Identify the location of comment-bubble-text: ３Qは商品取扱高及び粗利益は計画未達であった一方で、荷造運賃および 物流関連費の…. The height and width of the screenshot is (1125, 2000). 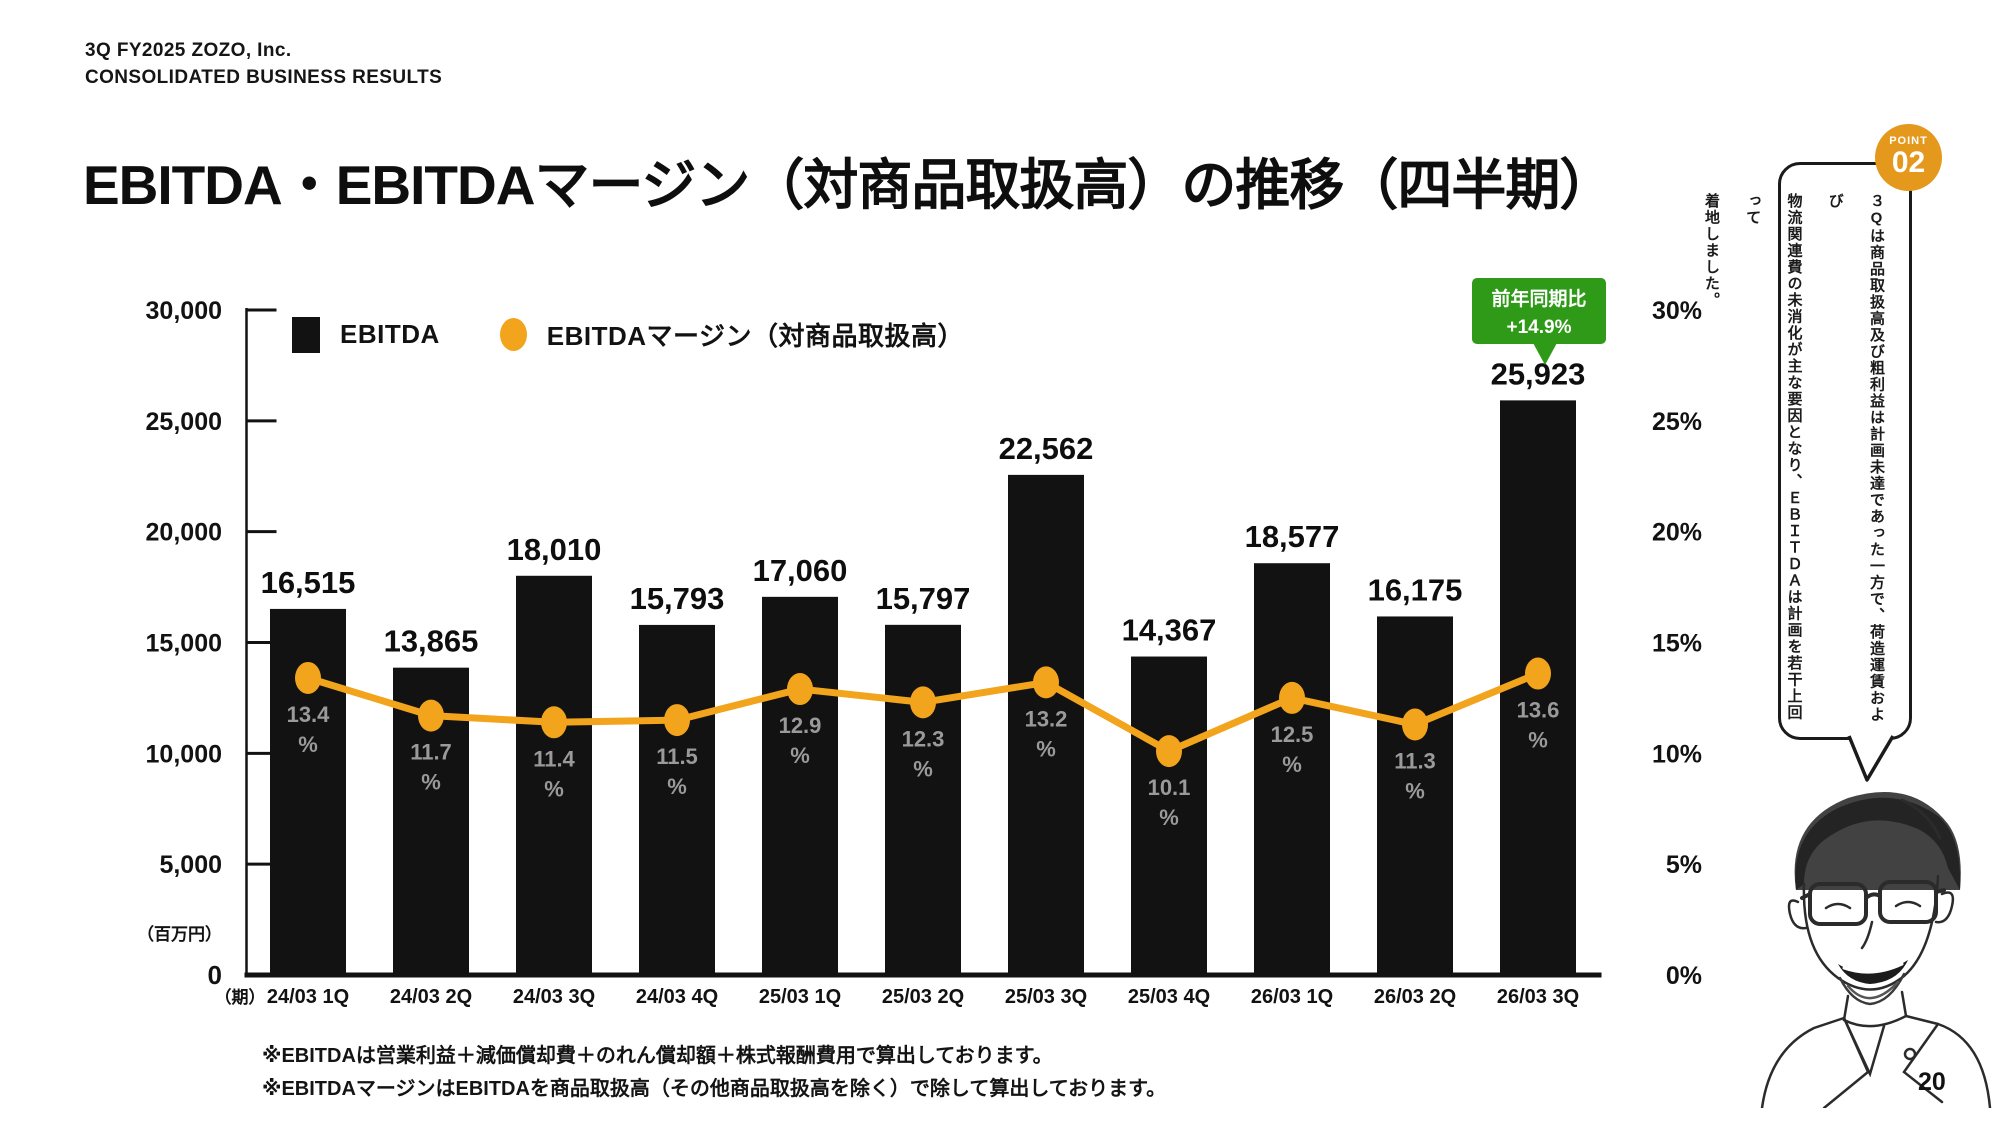
(1800, 458).